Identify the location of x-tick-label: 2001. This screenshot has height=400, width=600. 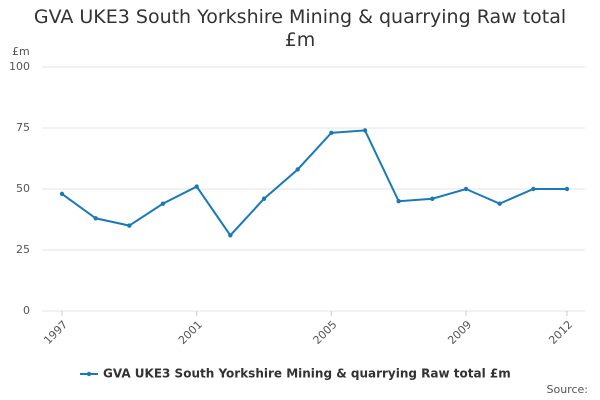
(190, 332).